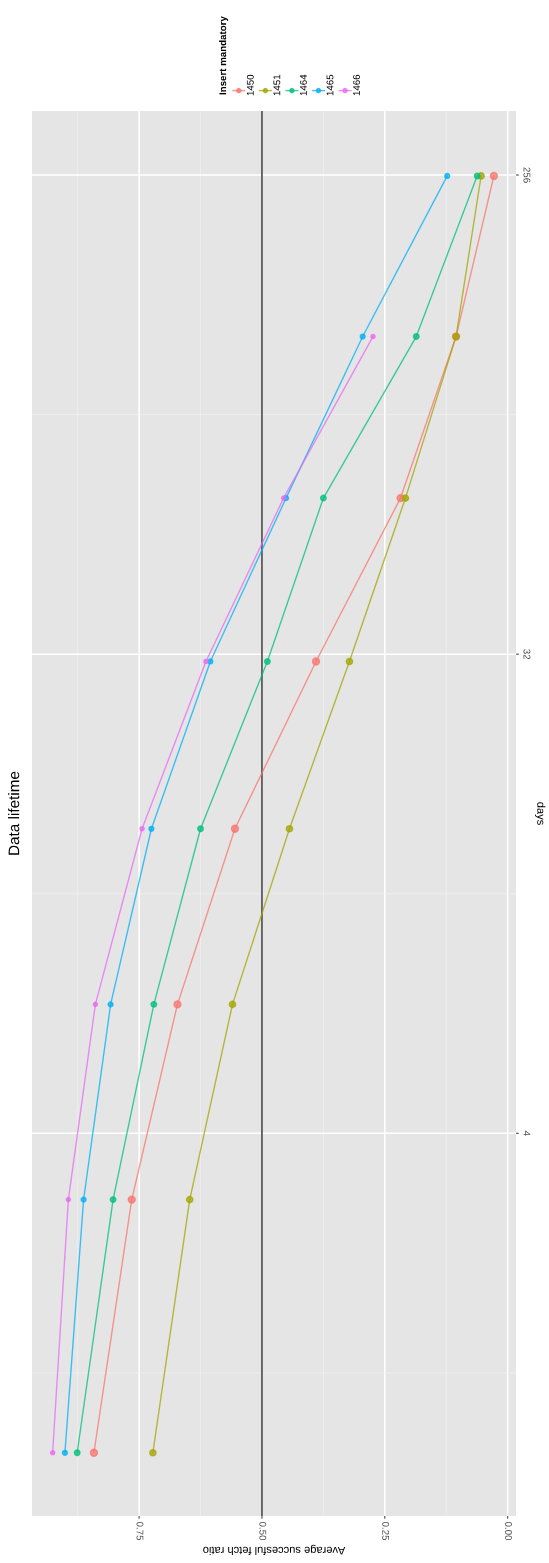 Image resolution: width=549 pixels, height=1563 pixels. I want to click on legend-label: 1465, so click(330, 85).